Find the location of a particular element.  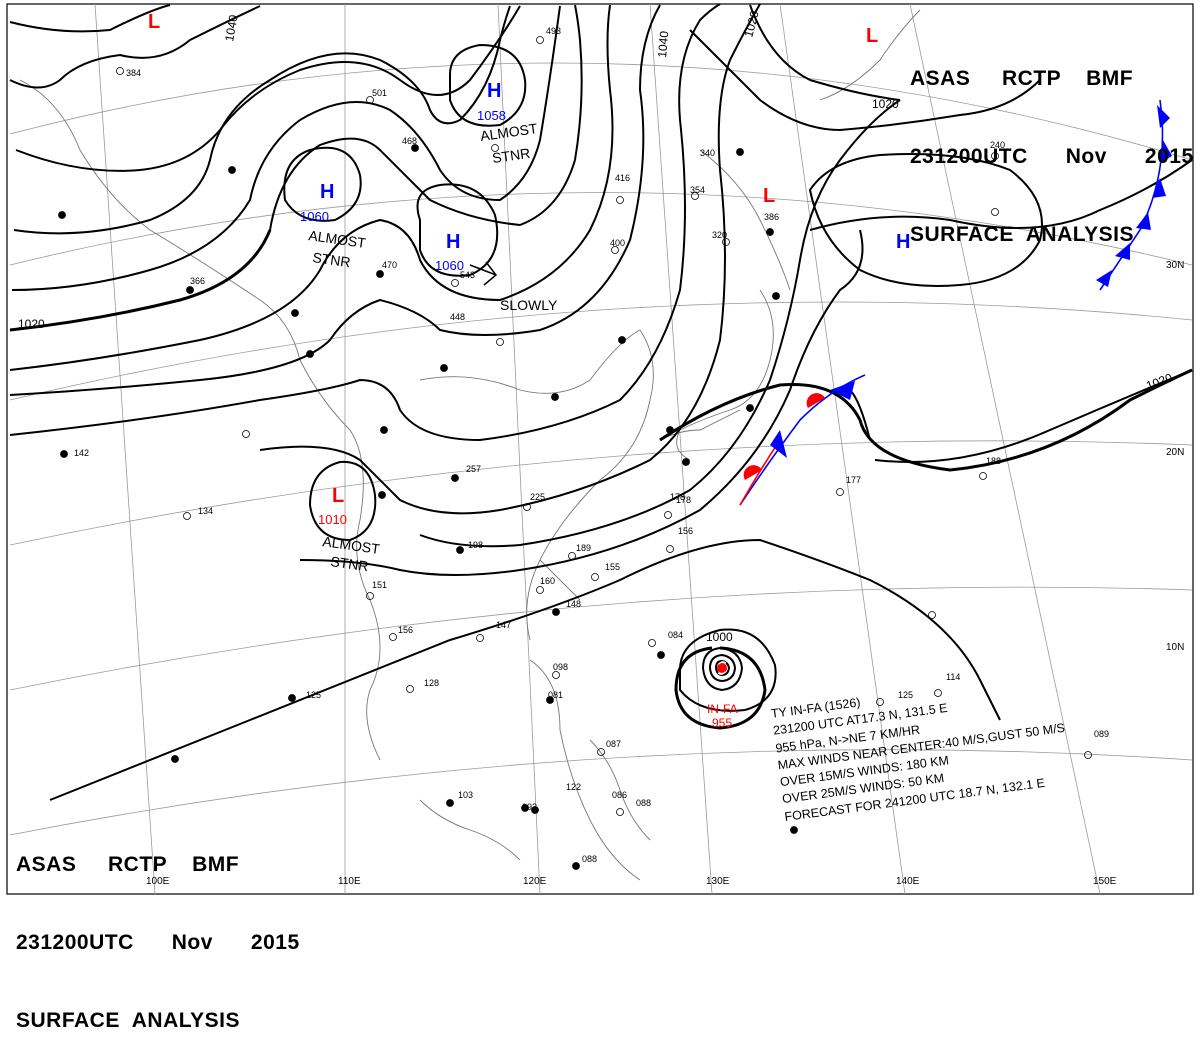

svg-text: 501 is located at coordinates (379, 93).